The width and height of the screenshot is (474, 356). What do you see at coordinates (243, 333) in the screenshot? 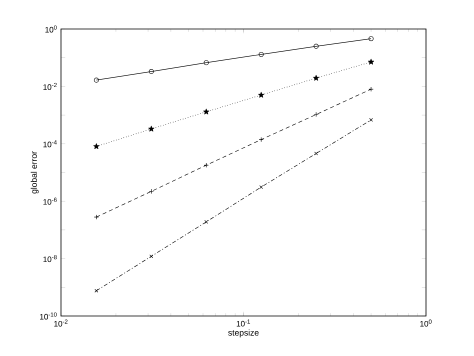
I see `x-axis-title: stepsize` at bounding box center [243, 333].